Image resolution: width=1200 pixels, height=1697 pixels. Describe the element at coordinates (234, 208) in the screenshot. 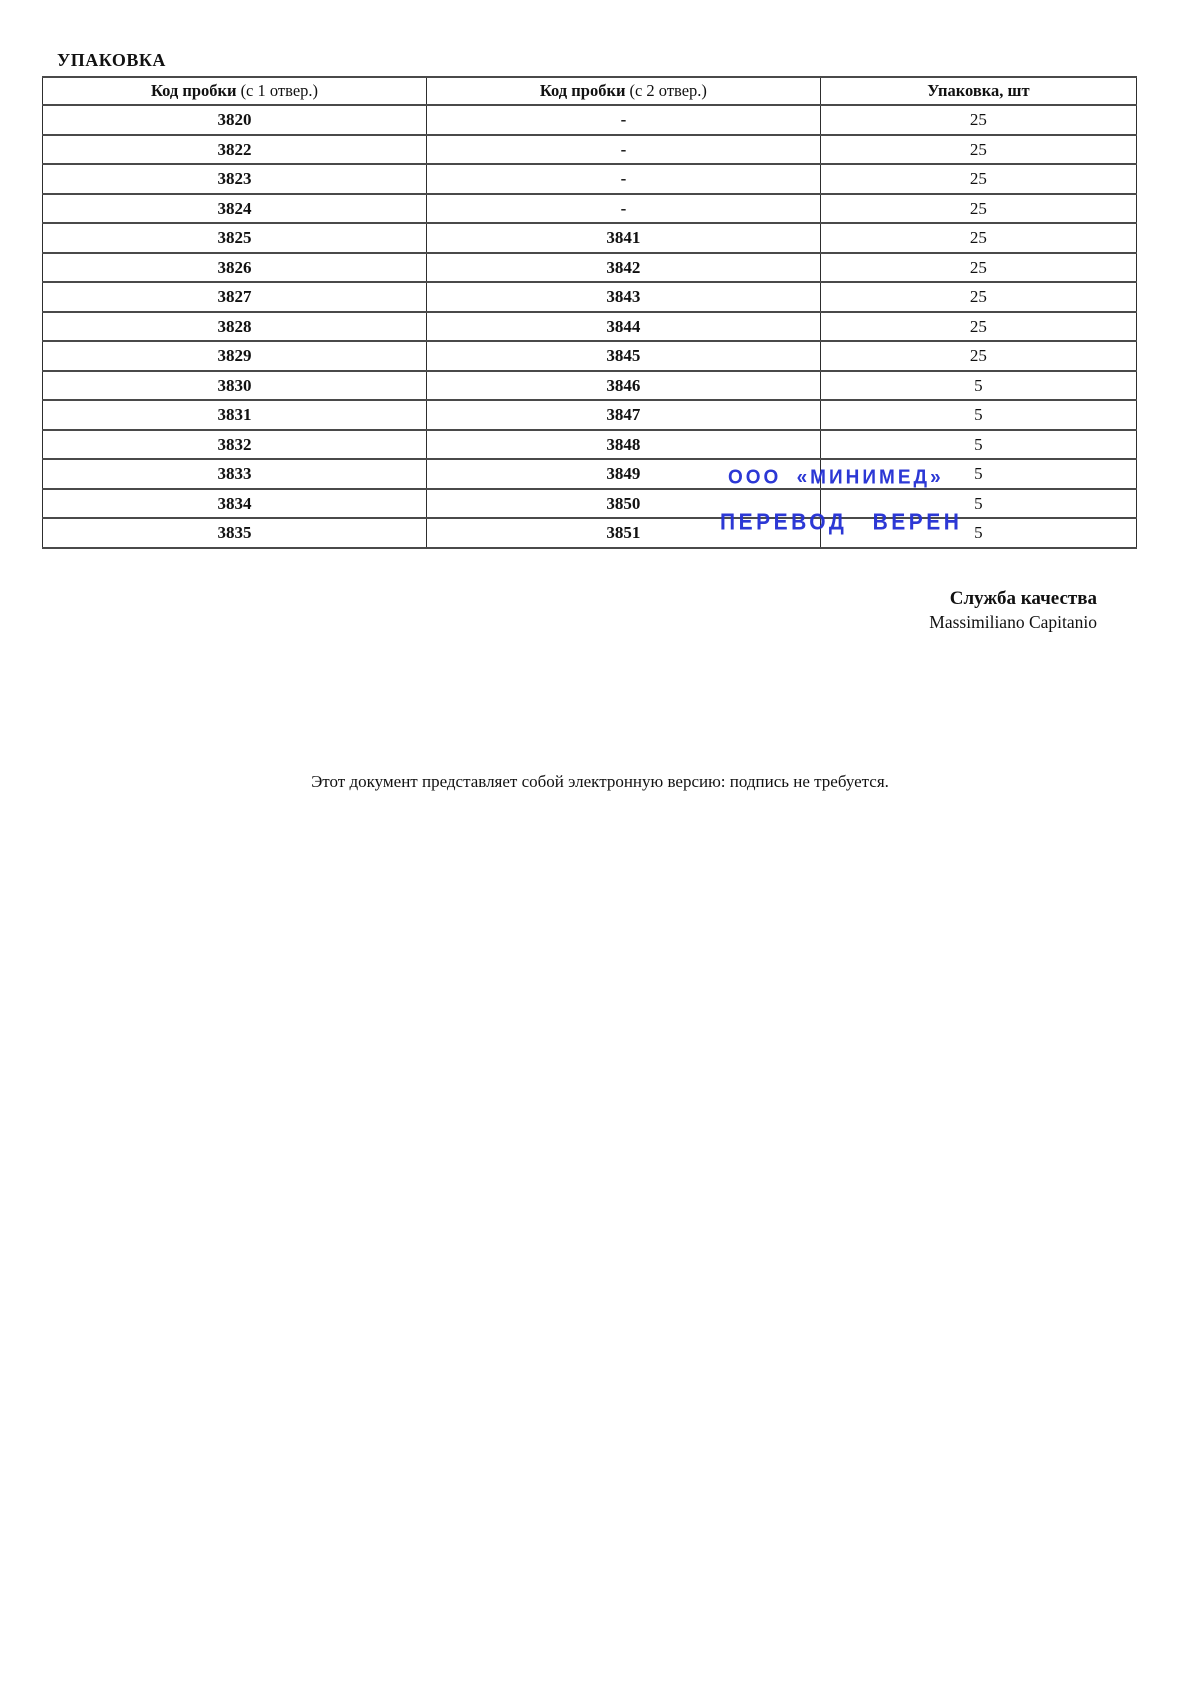

I see `table-cell: 3824` at that location.